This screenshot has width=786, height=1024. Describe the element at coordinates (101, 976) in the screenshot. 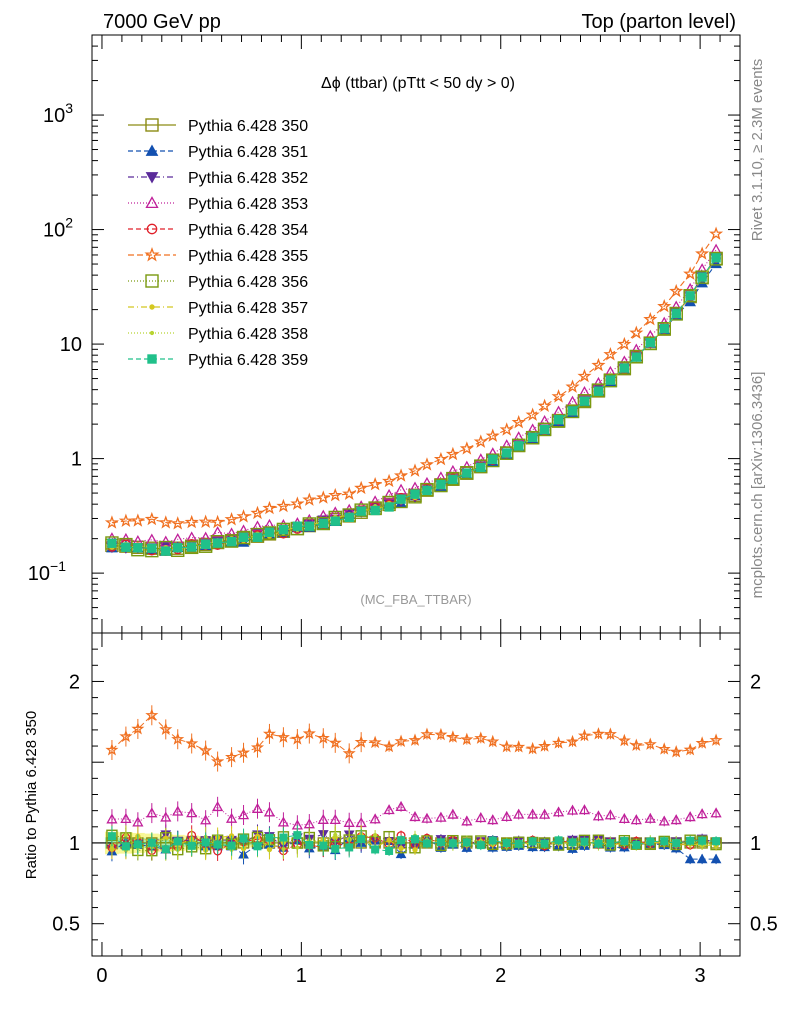

I see `x-tick-label: 0` at that location.